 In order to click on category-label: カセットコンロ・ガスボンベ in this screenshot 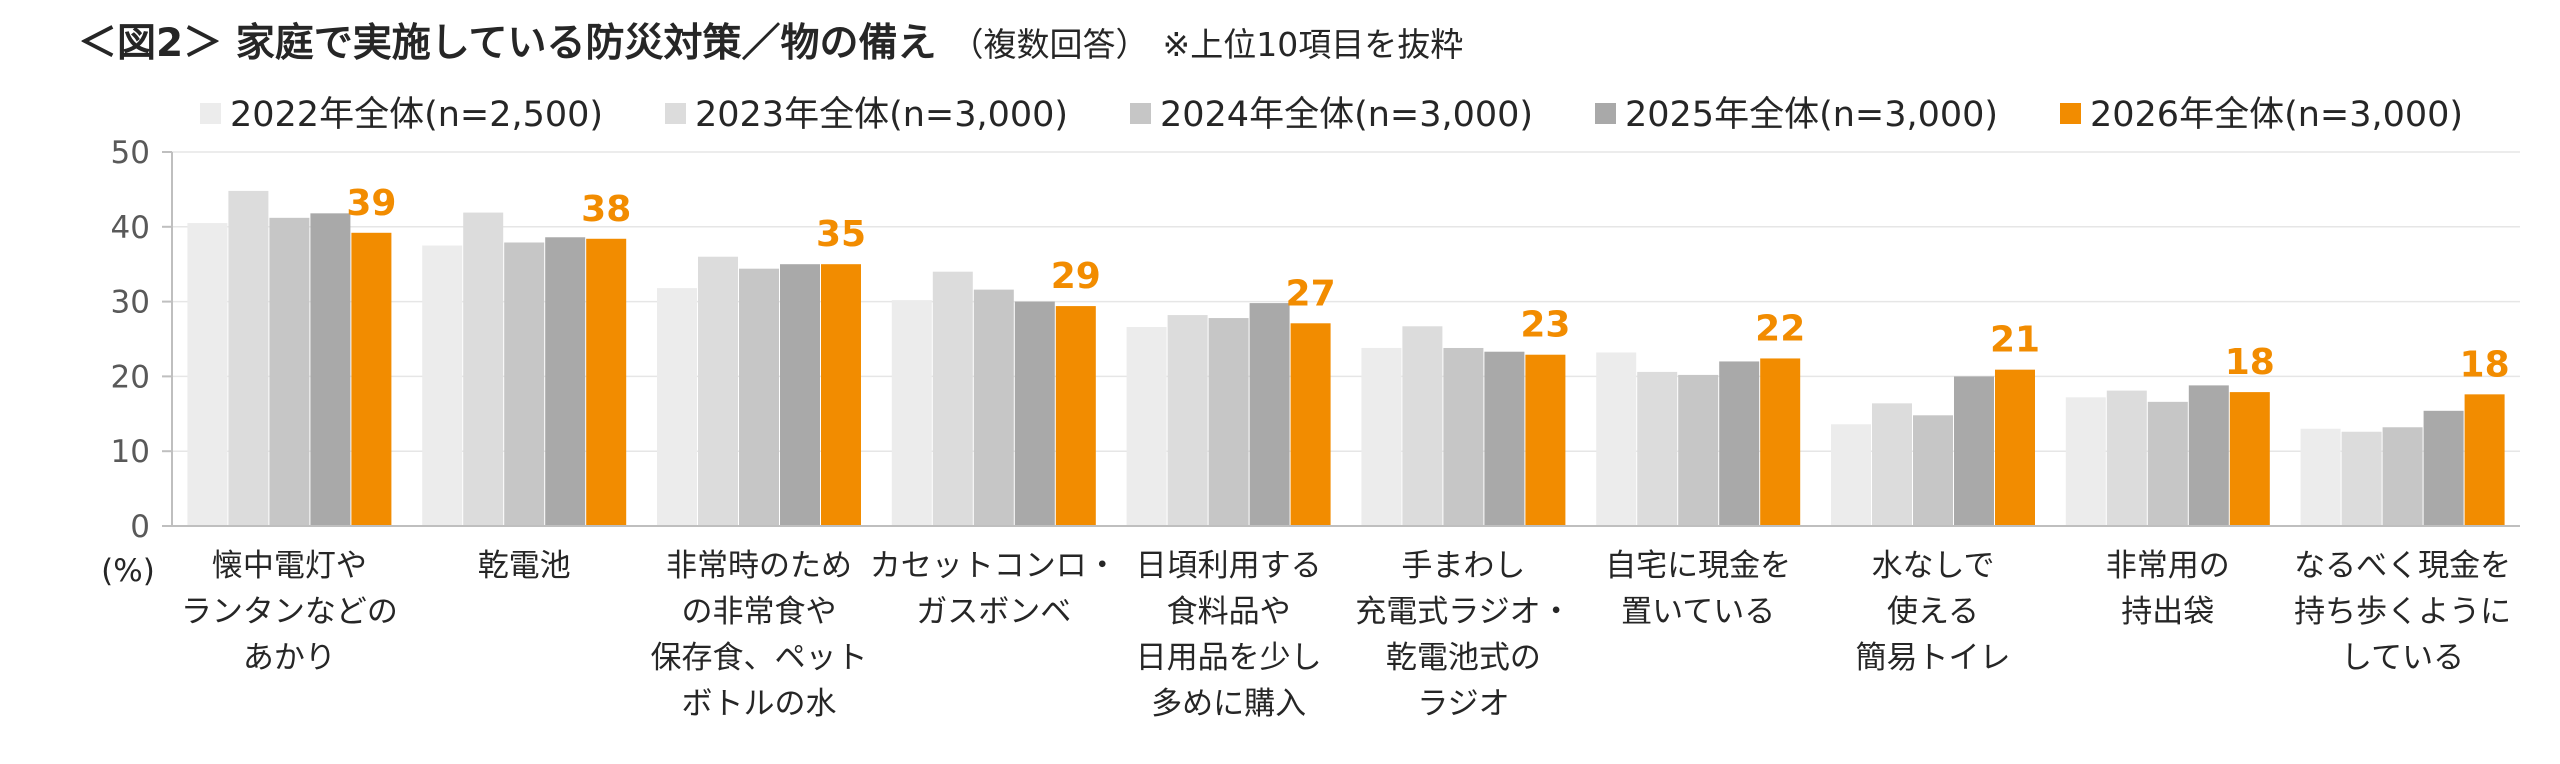, I will do `click(994, 589)`.